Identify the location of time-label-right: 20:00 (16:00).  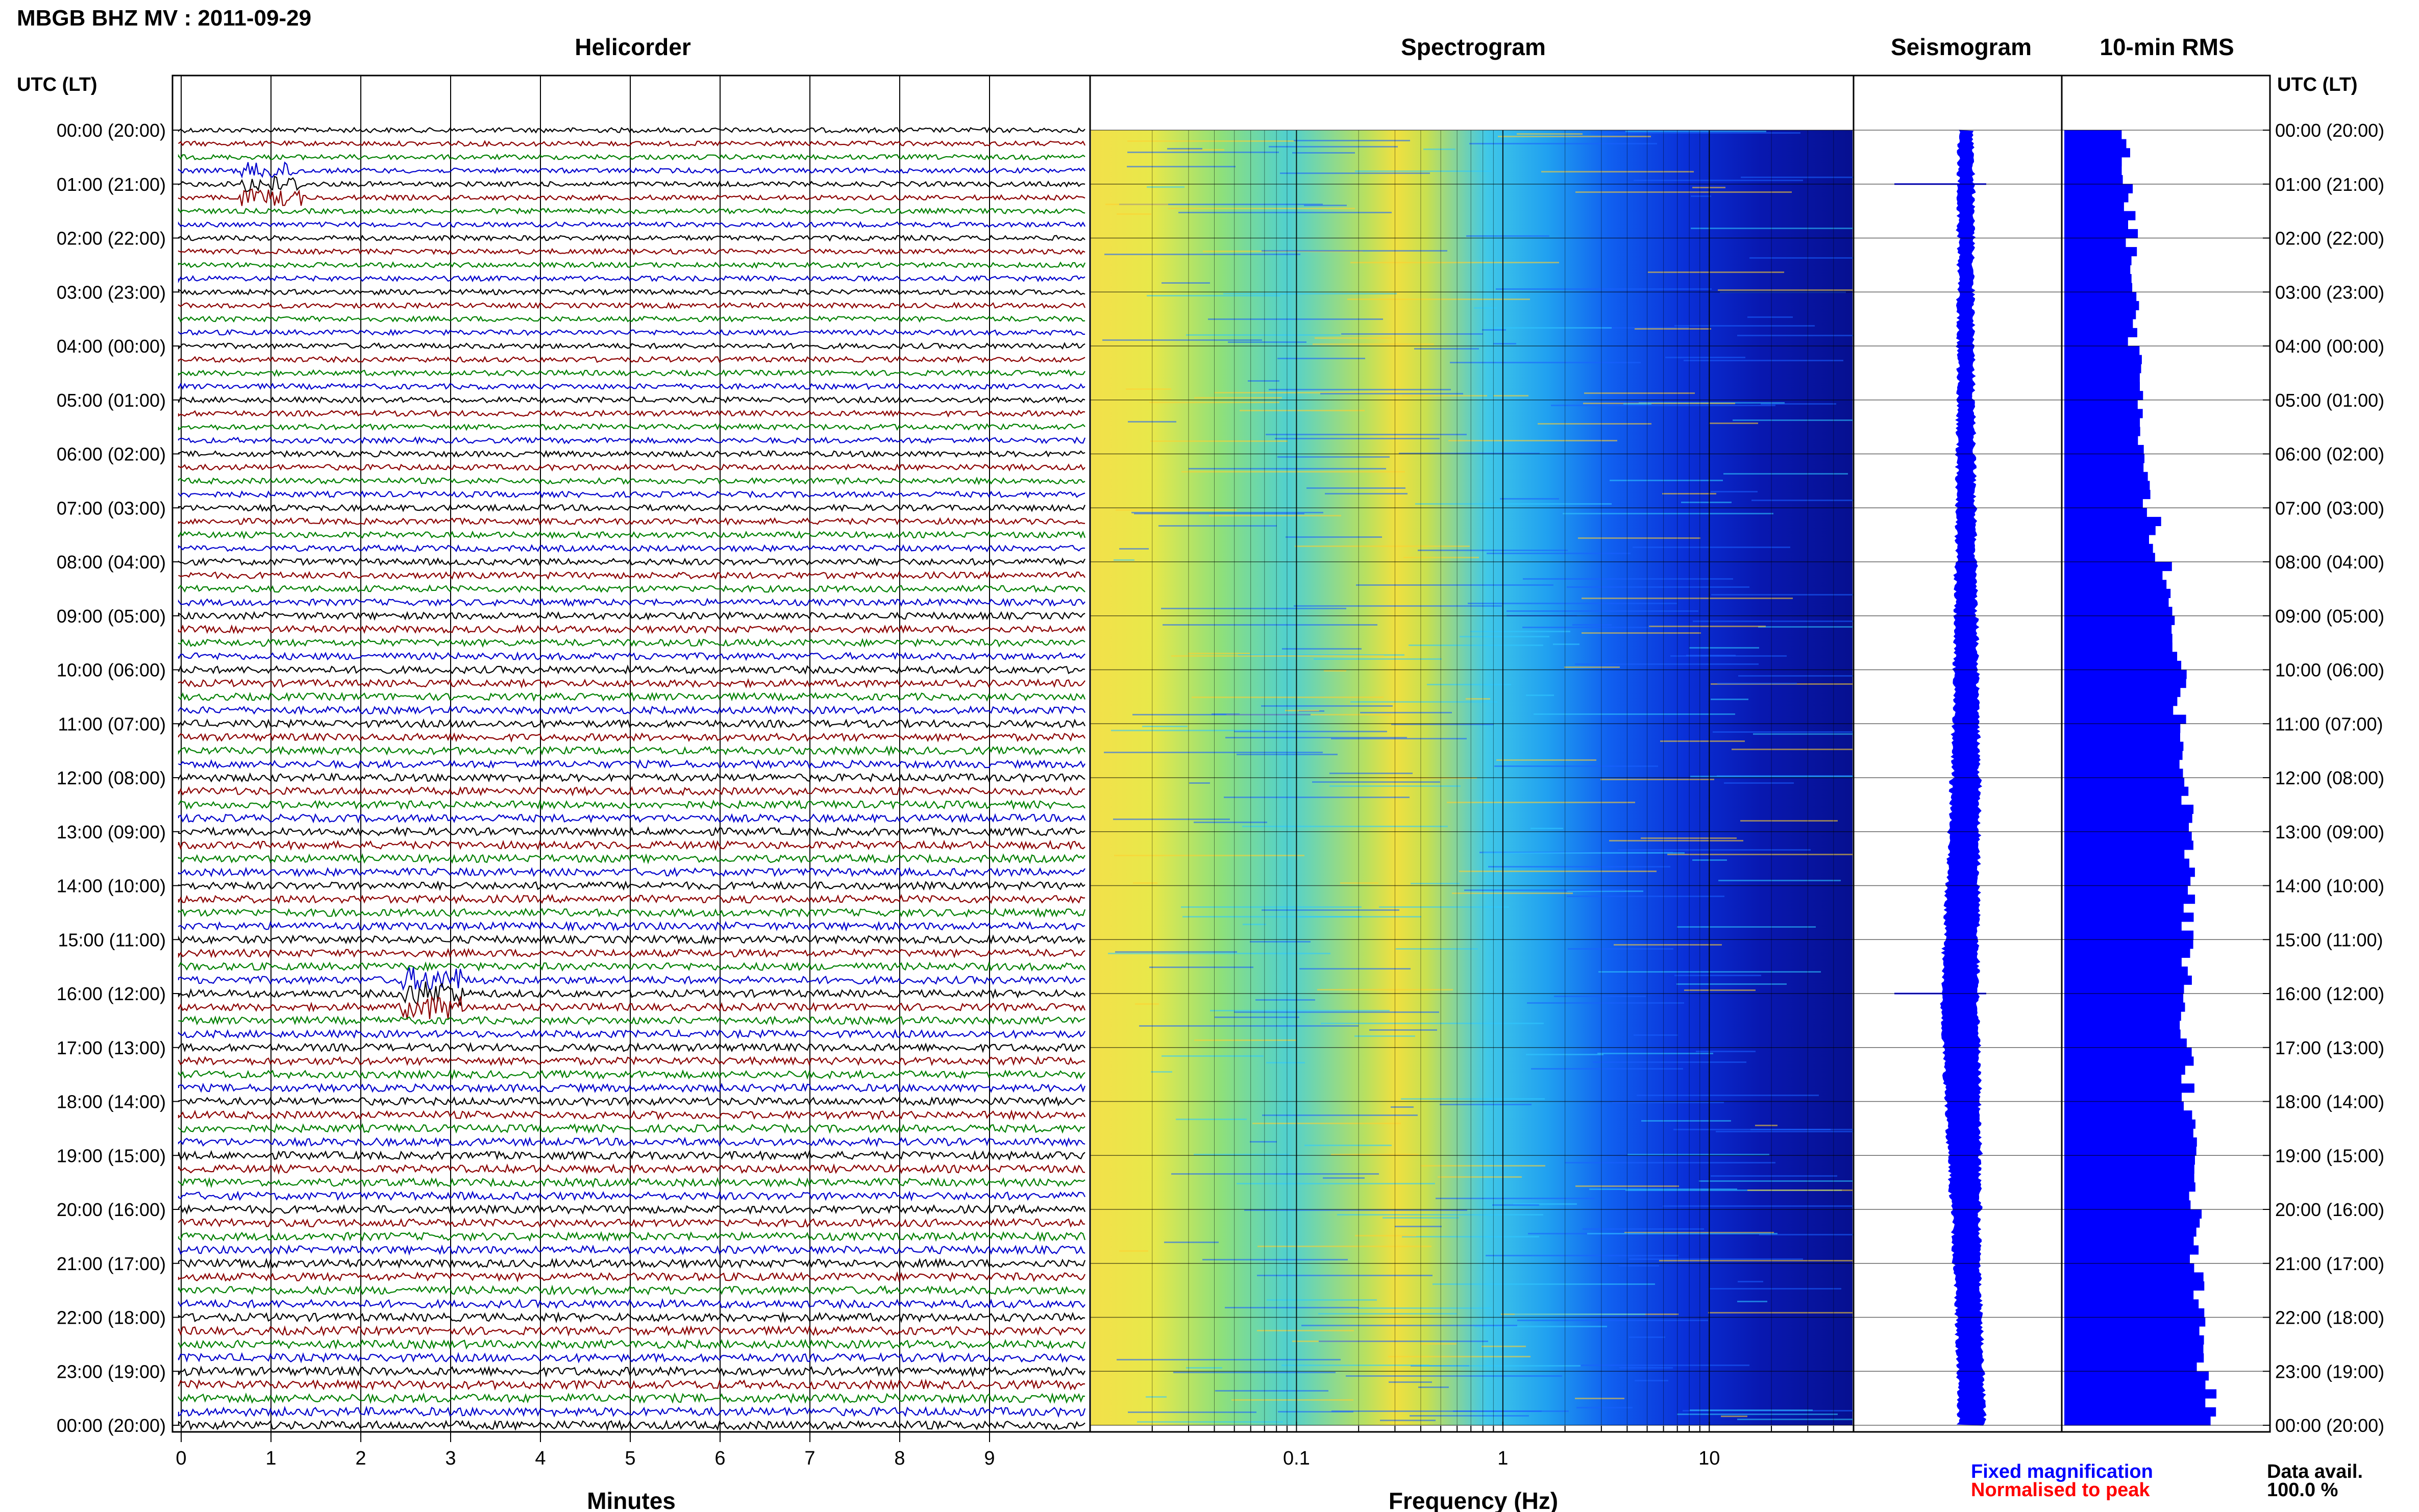
(2329, 1209).